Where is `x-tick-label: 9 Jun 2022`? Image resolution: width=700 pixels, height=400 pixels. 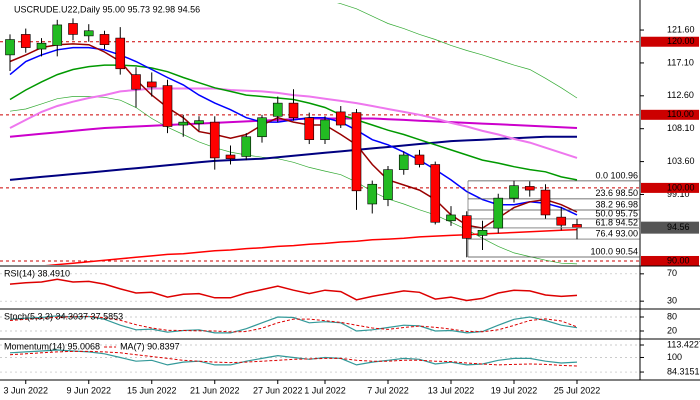 x-tick-label: 9 Jun 2022 is located at coordinates (88, 390).